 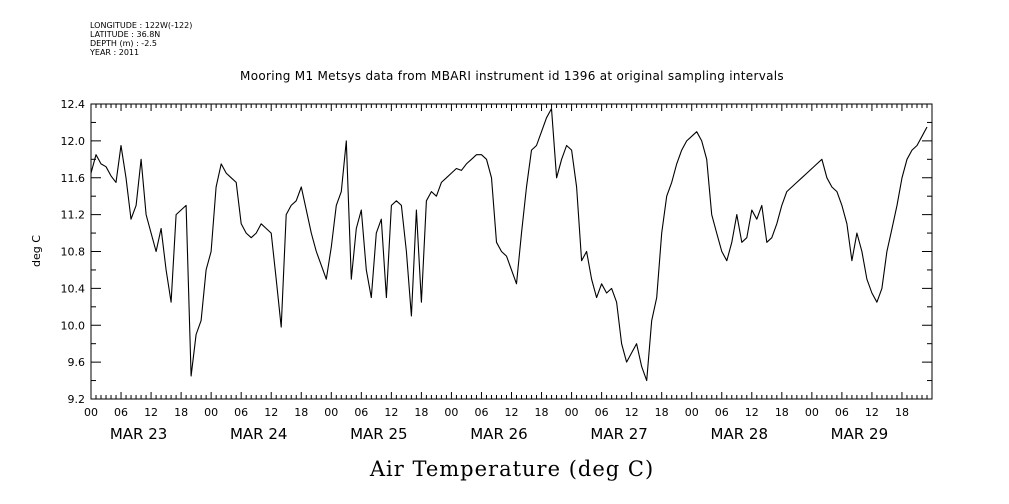 I want to click on x-day-label: MAR 25, so click(x=378, y=434).